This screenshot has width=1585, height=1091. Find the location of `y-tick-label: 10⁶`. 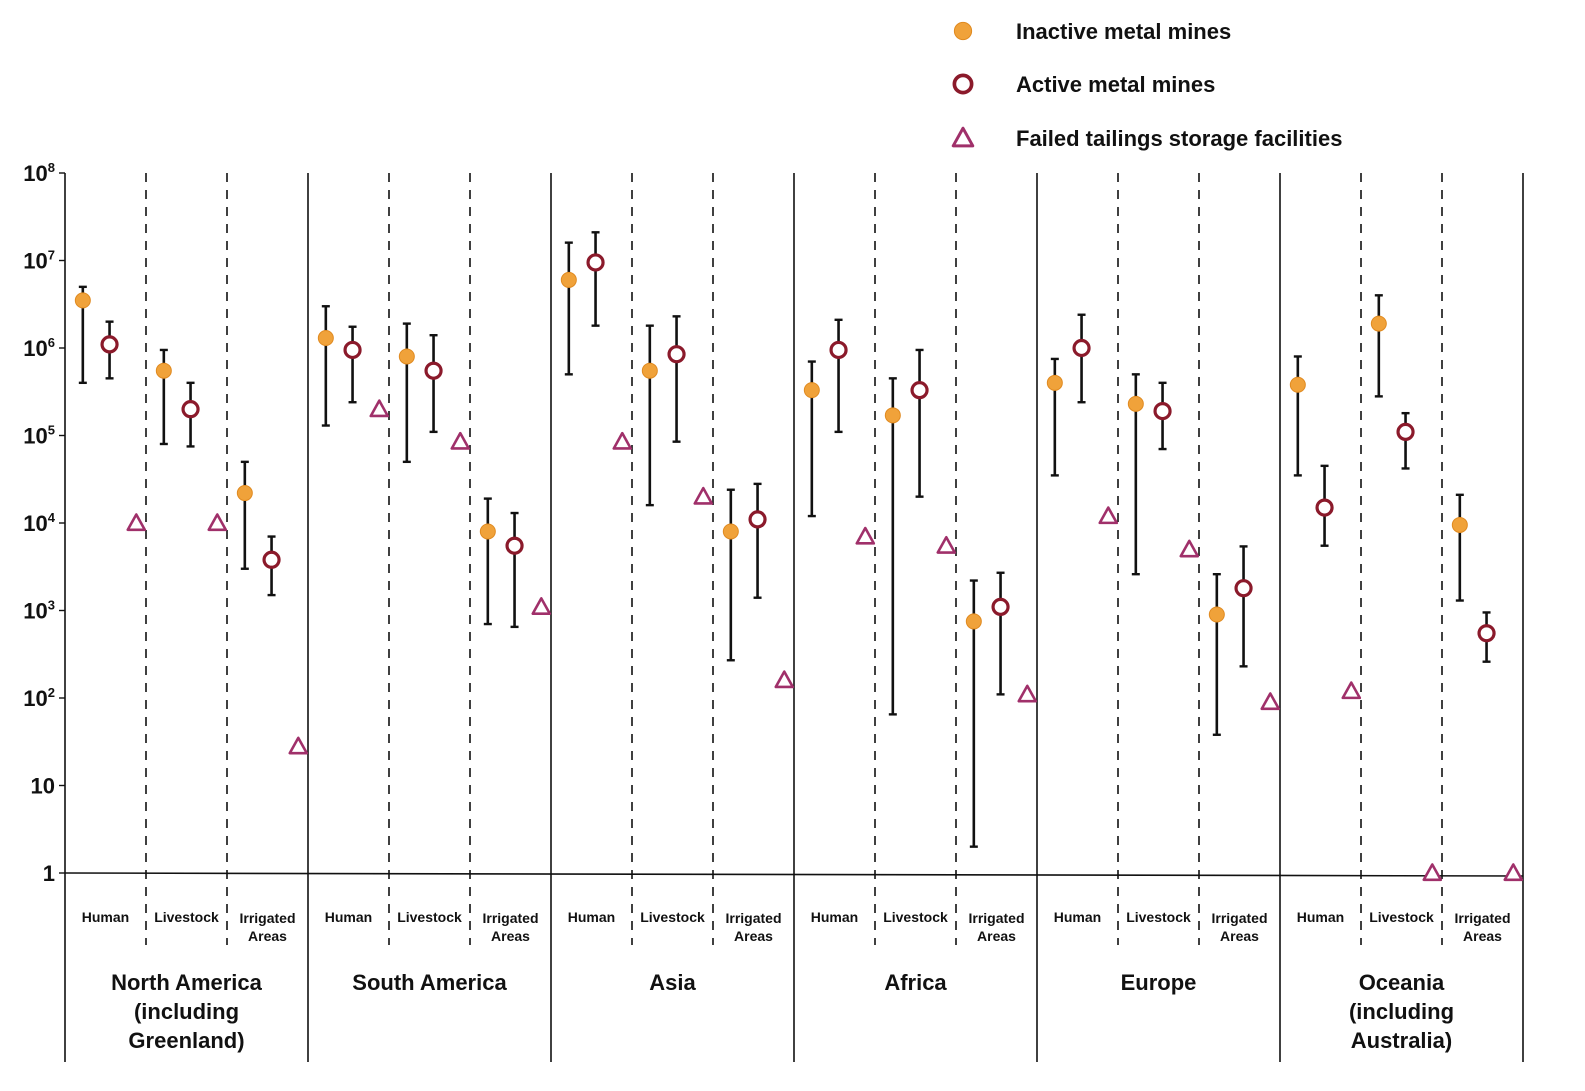

y-tick-label: 10⁶ is located at coordinates (39, 348).